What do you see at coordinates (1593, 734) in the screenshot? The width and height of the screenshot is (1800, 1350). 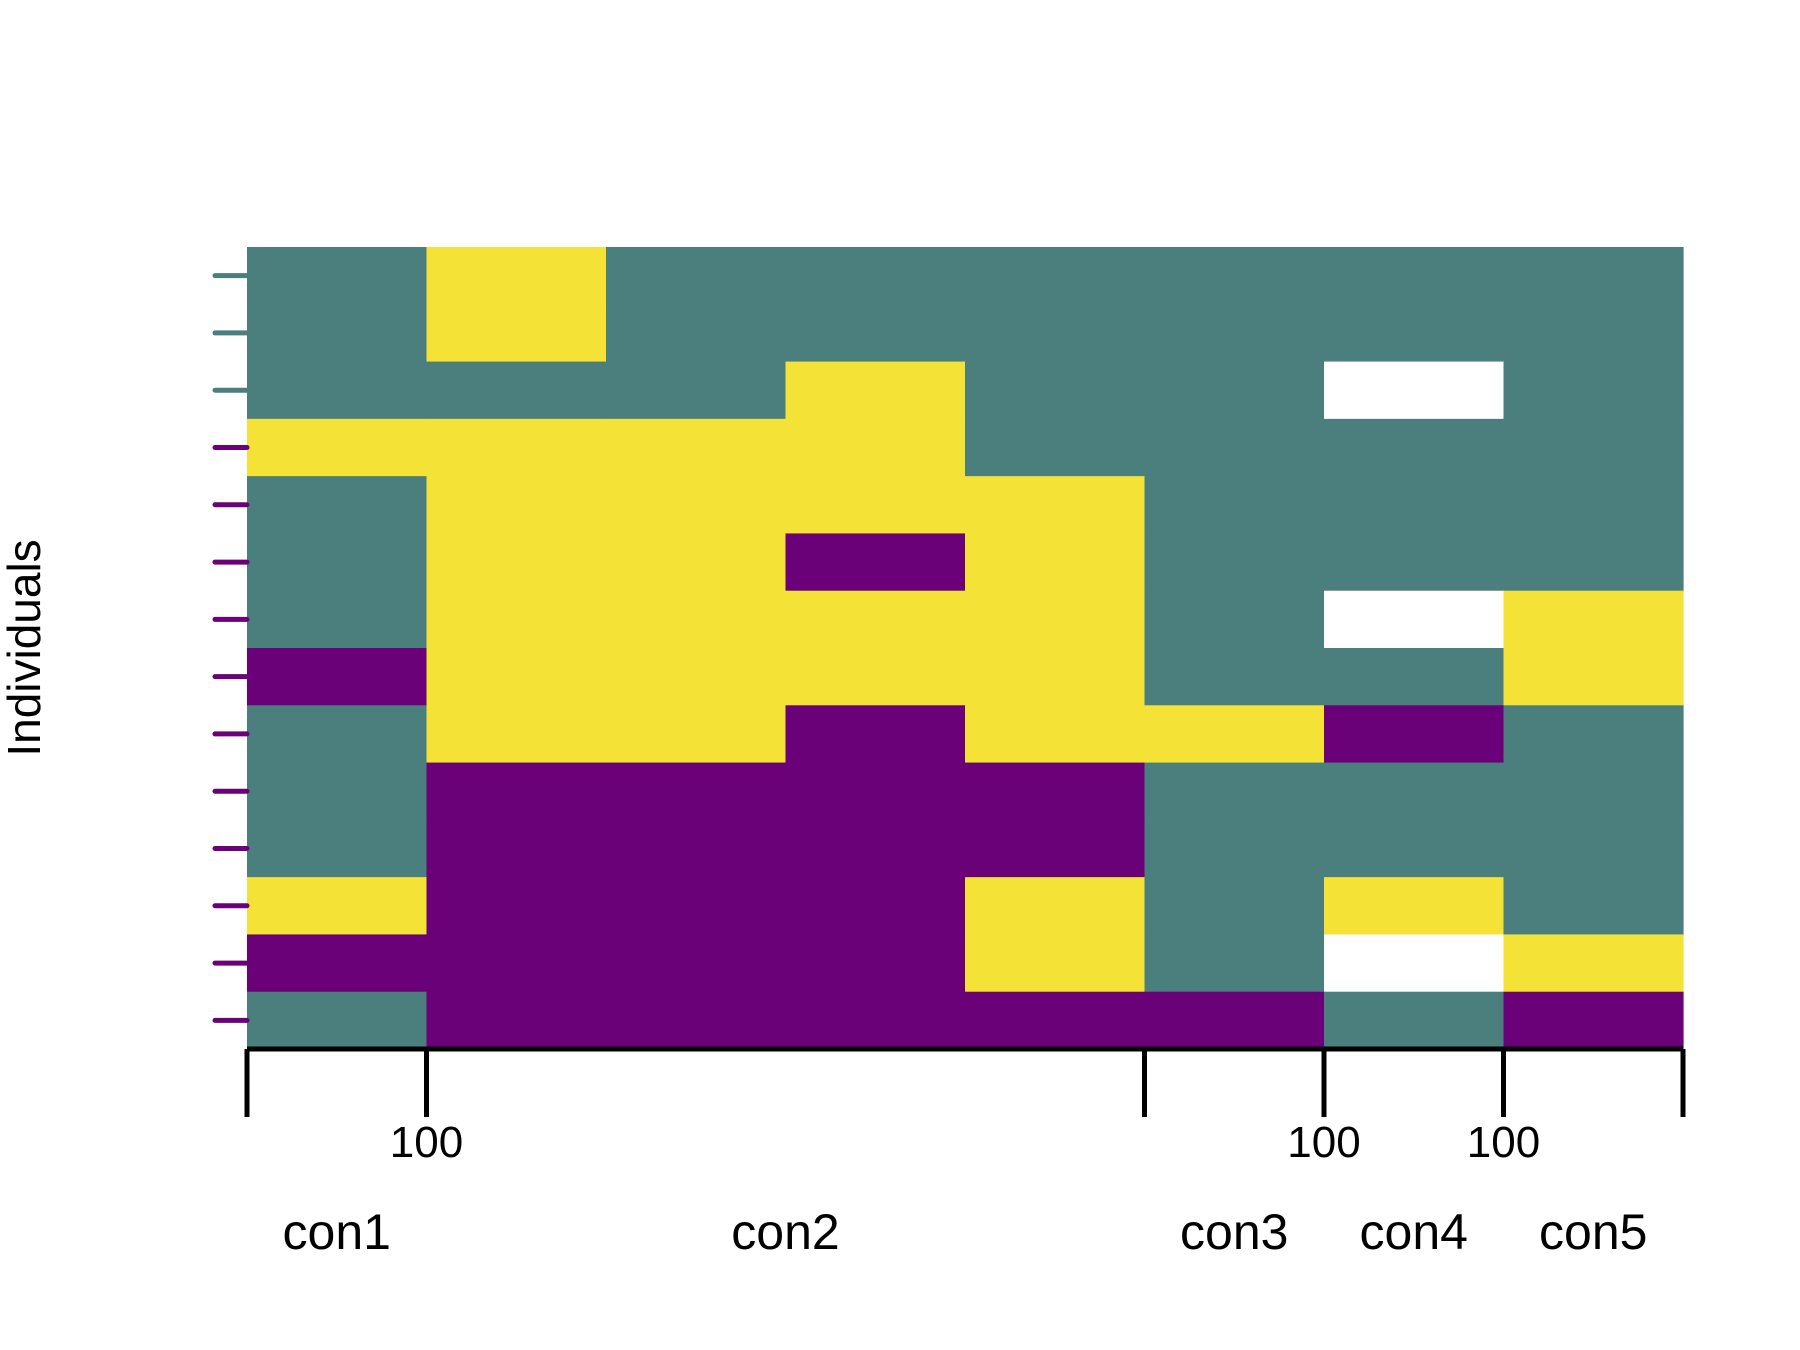 I see `heatmap-cell-r9-c8` at bounding box center [1593, 734].